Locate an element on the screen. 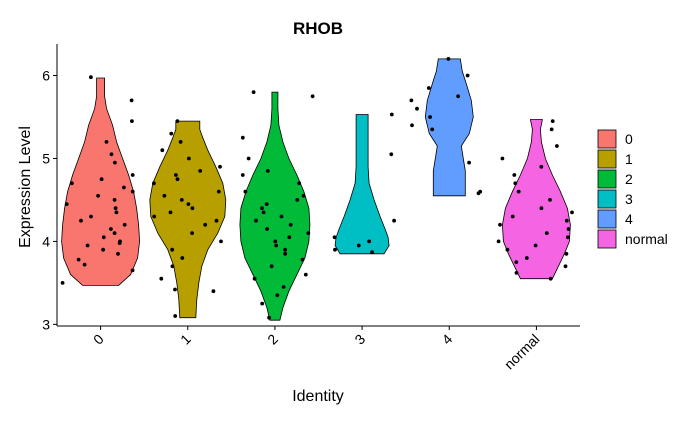 The width and height of the screenshot is (690, 421). legend-label: 0 is located at coordinates (629, 139).